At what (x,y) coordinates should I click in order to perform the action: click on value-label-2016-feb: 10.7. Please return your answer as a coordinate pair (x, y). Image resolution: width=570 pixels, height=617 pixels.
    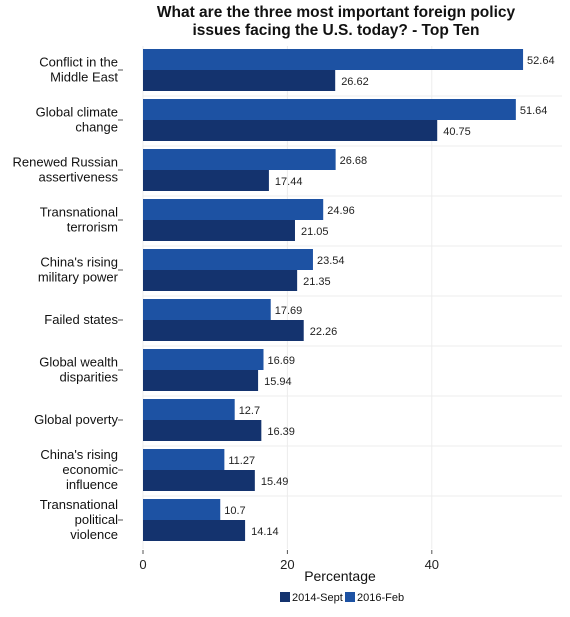
    Looking at the image, I should click on (234, 511).